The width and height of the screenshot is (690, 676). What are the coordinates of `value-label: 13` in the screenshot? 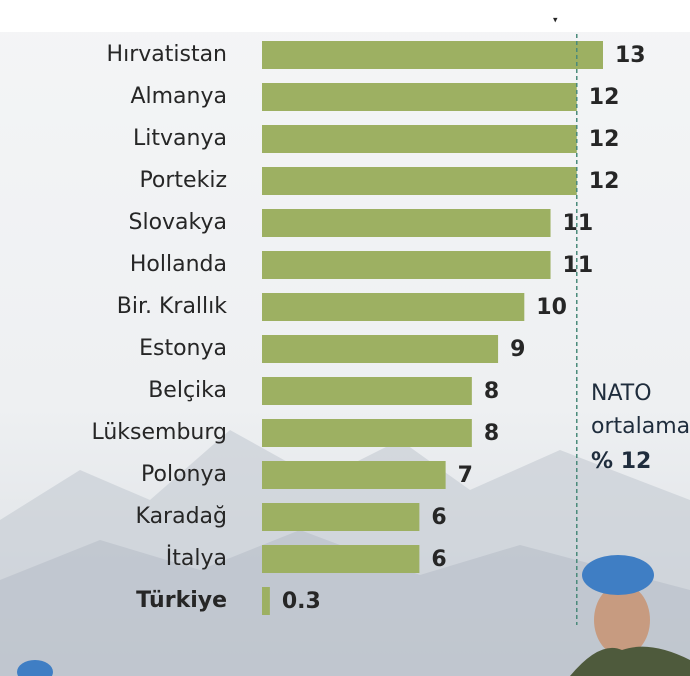 It's located at (630, 55).